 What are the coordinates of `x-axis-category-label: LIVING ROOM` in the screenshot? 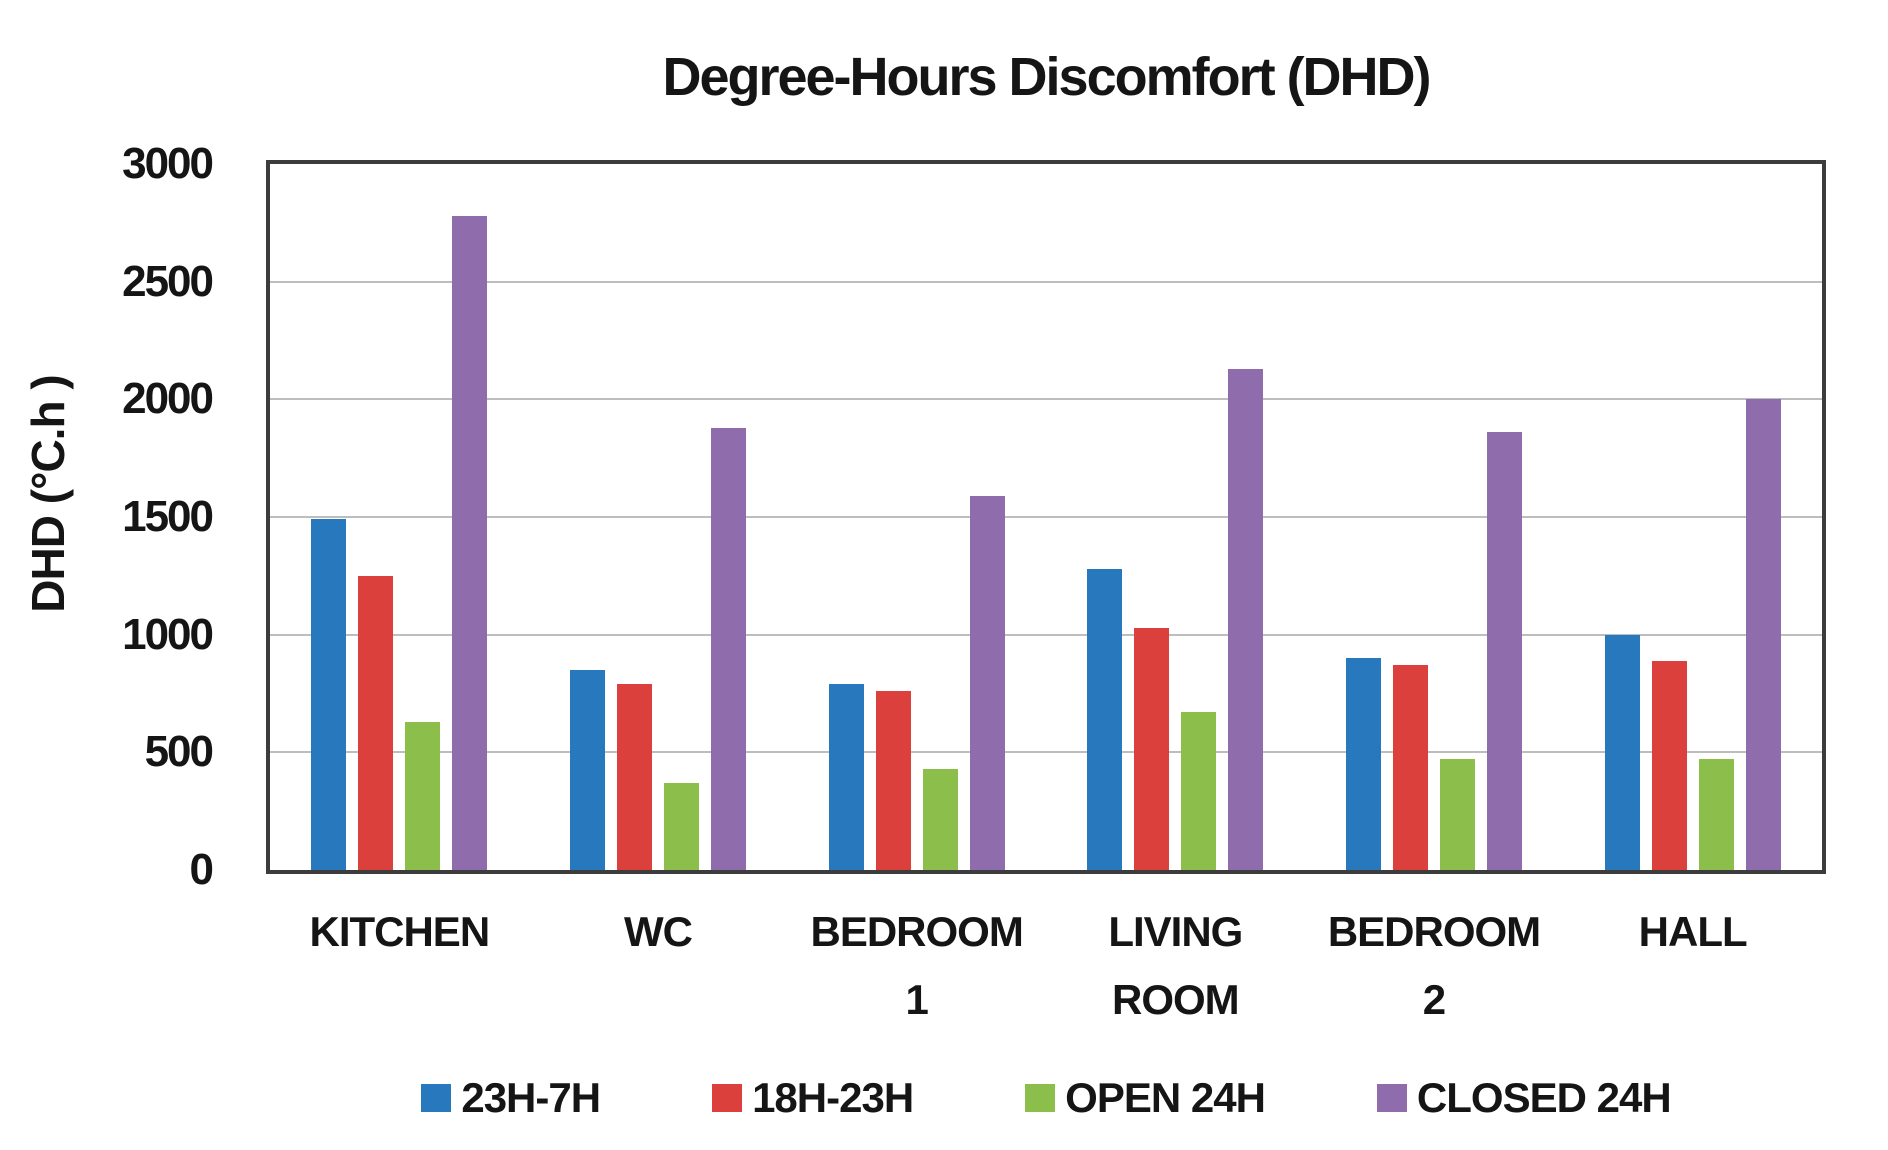 It's located at (1175, 966).